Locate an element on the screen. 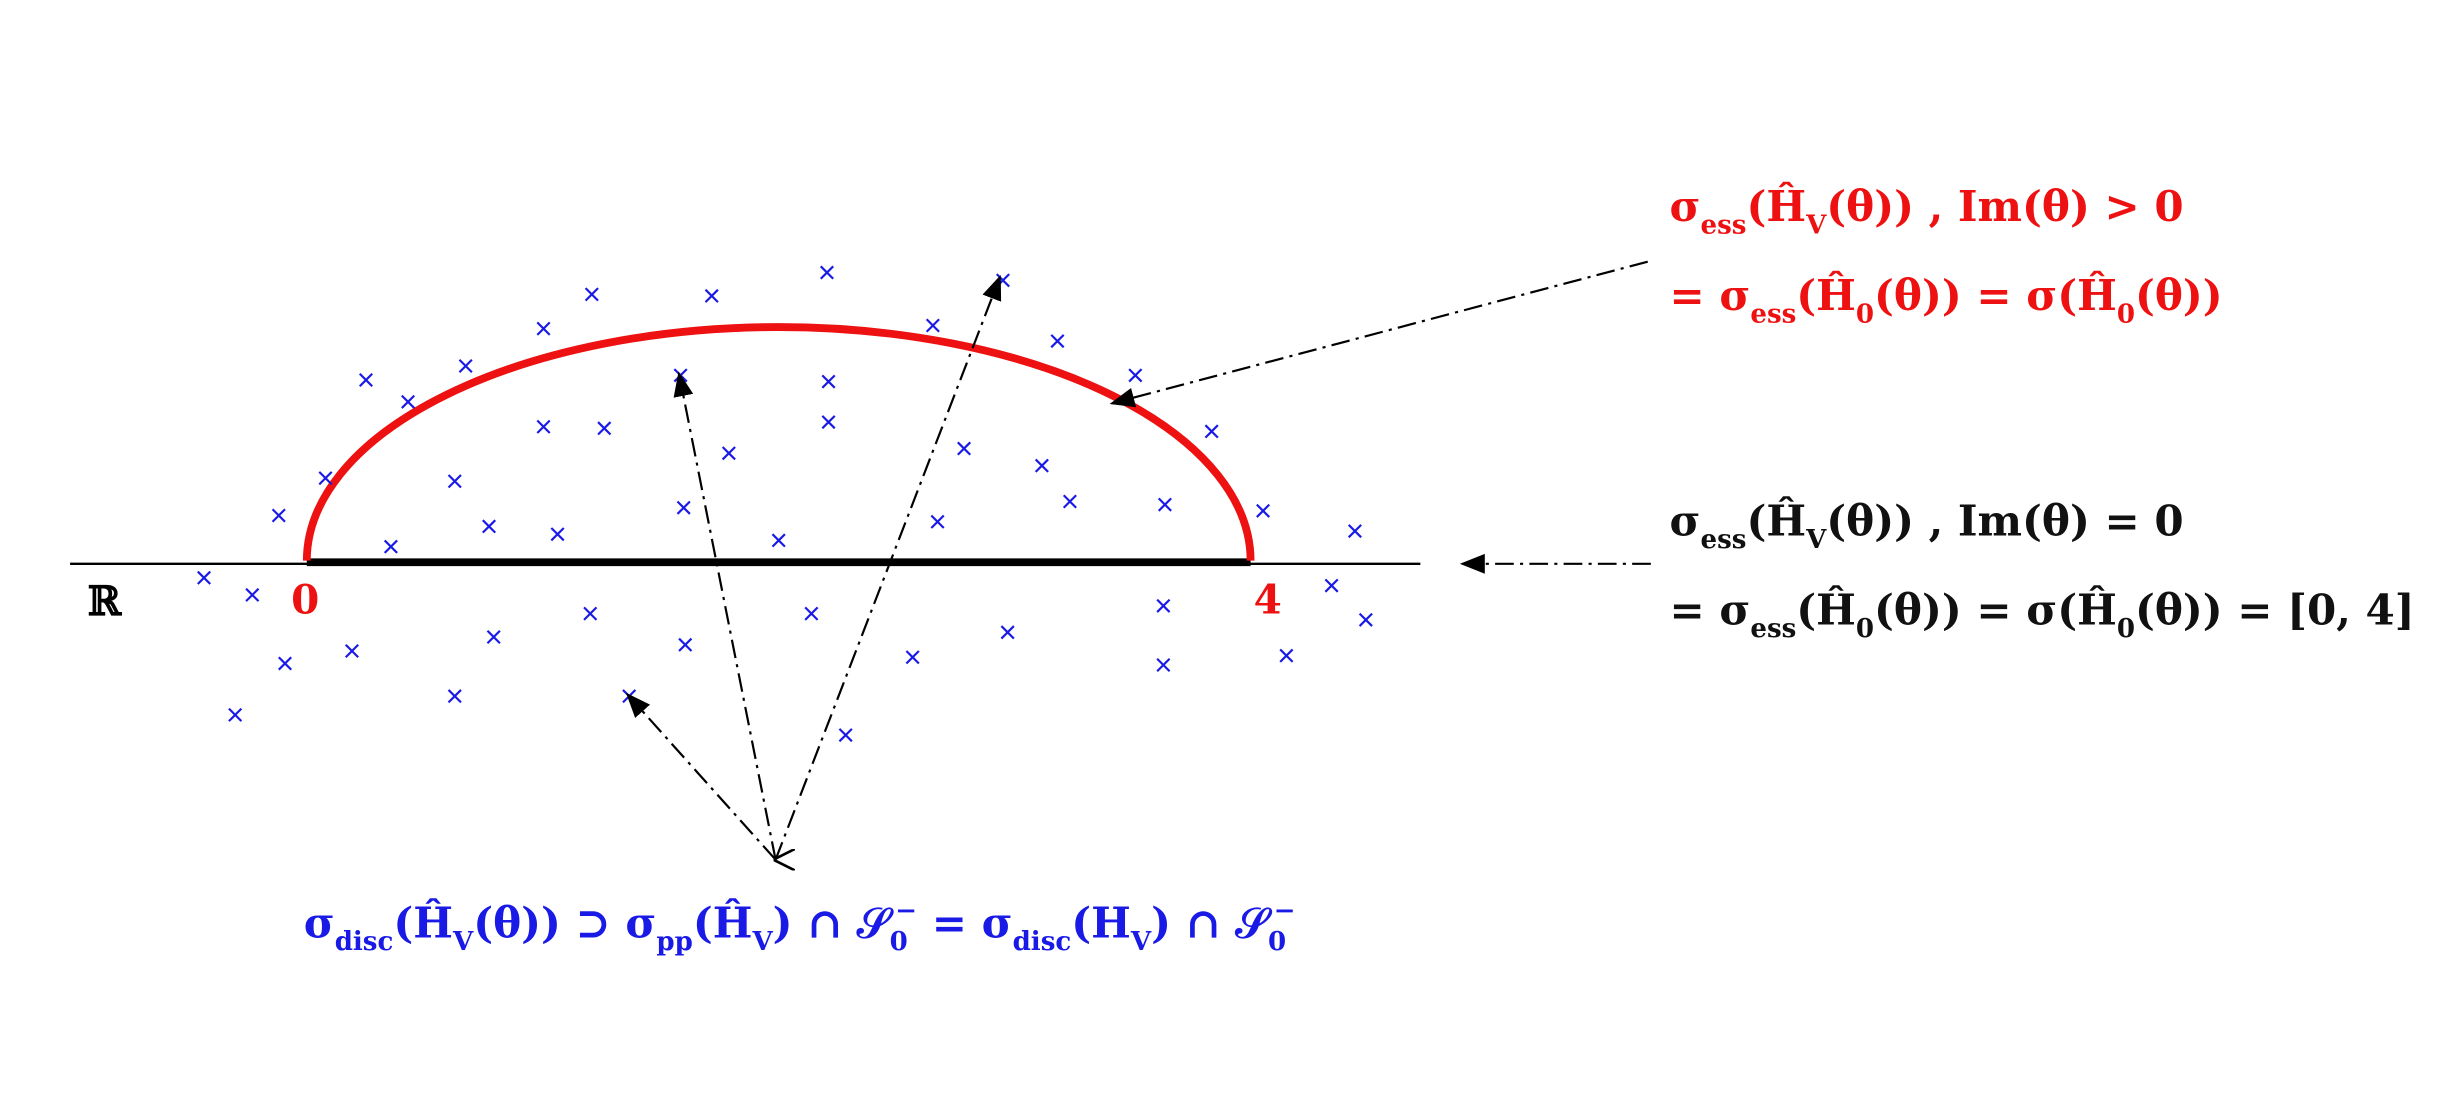  annotation-part: (θ)) is located at coordinates (2179, 295).